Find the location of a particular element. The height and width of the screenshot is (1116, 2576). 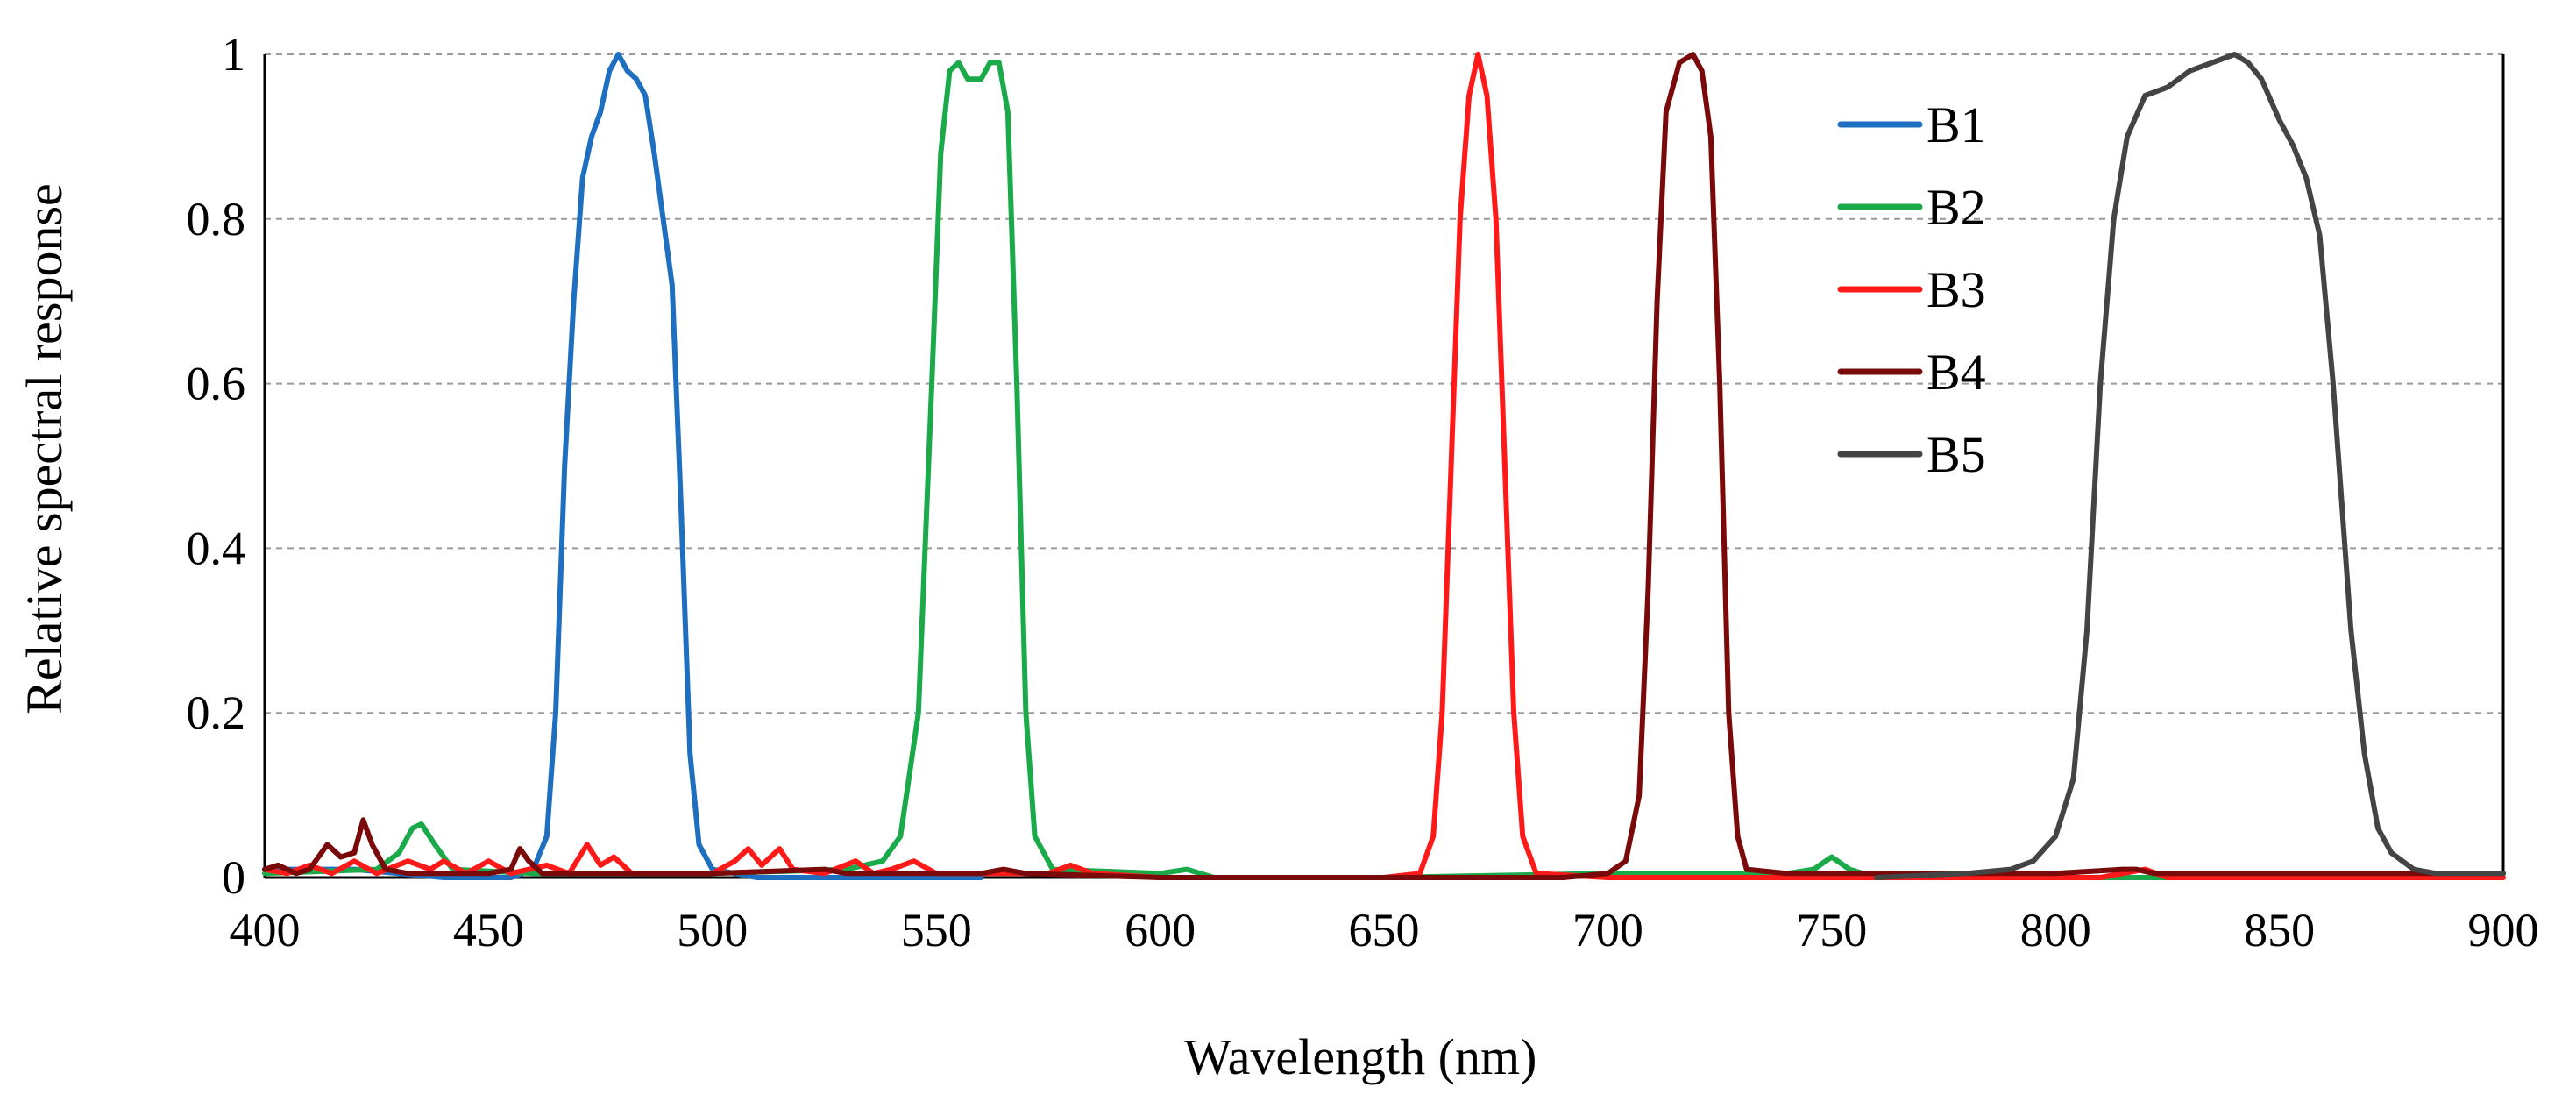

y-tick-label-3: 0.6 is located at coordinates (216, 384).